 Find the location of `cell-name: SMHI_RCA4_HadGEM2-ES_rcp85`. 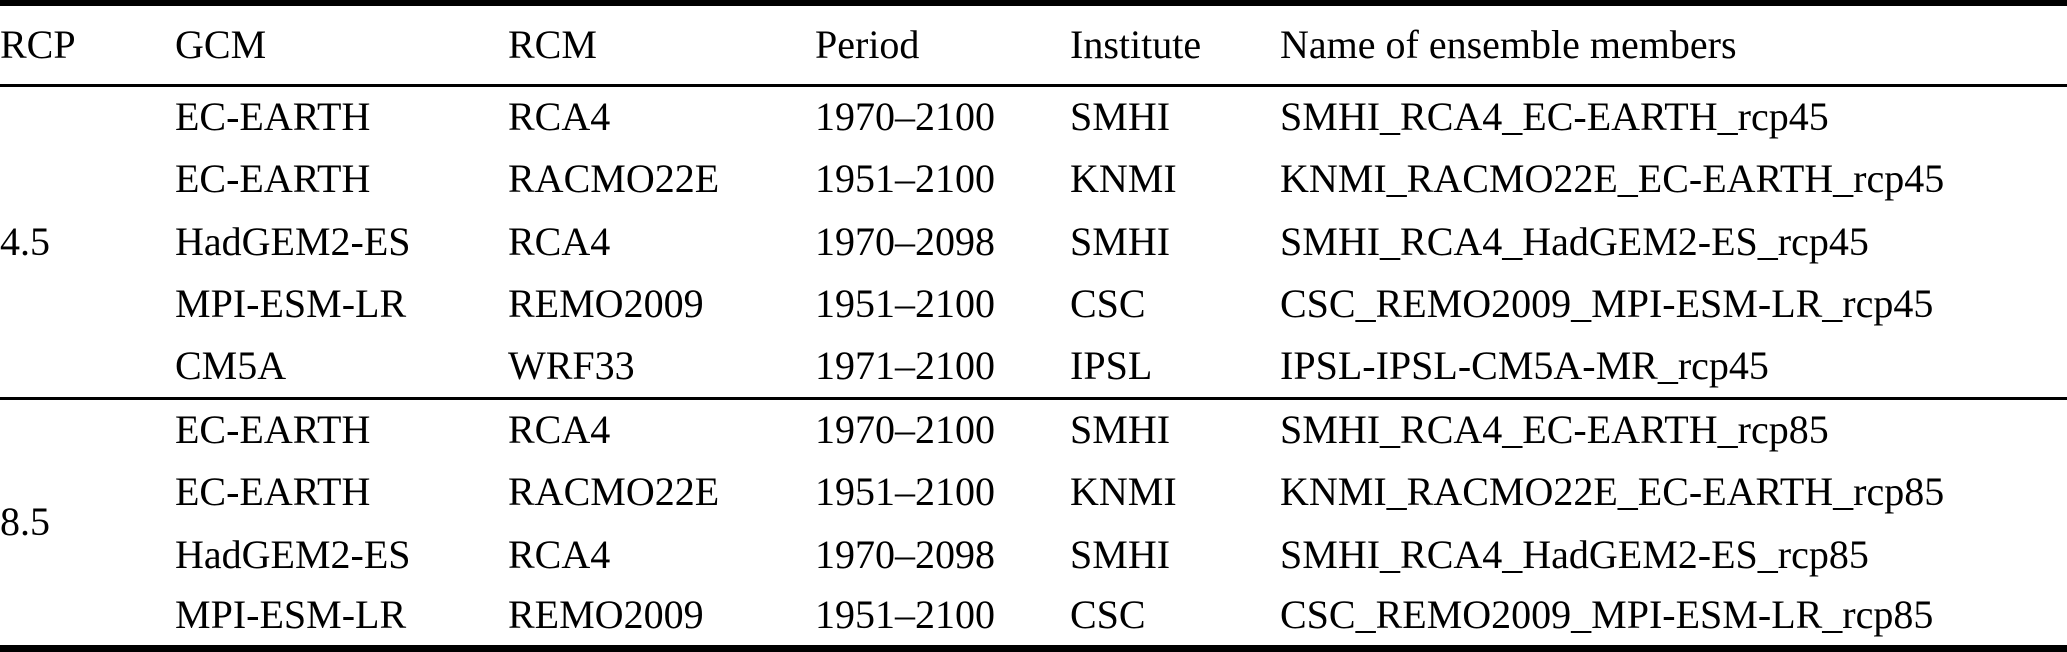

cell-name: SMHI_RCA4_HadGEM2-ES_rcp85 is located at coordinates (1574, 554).